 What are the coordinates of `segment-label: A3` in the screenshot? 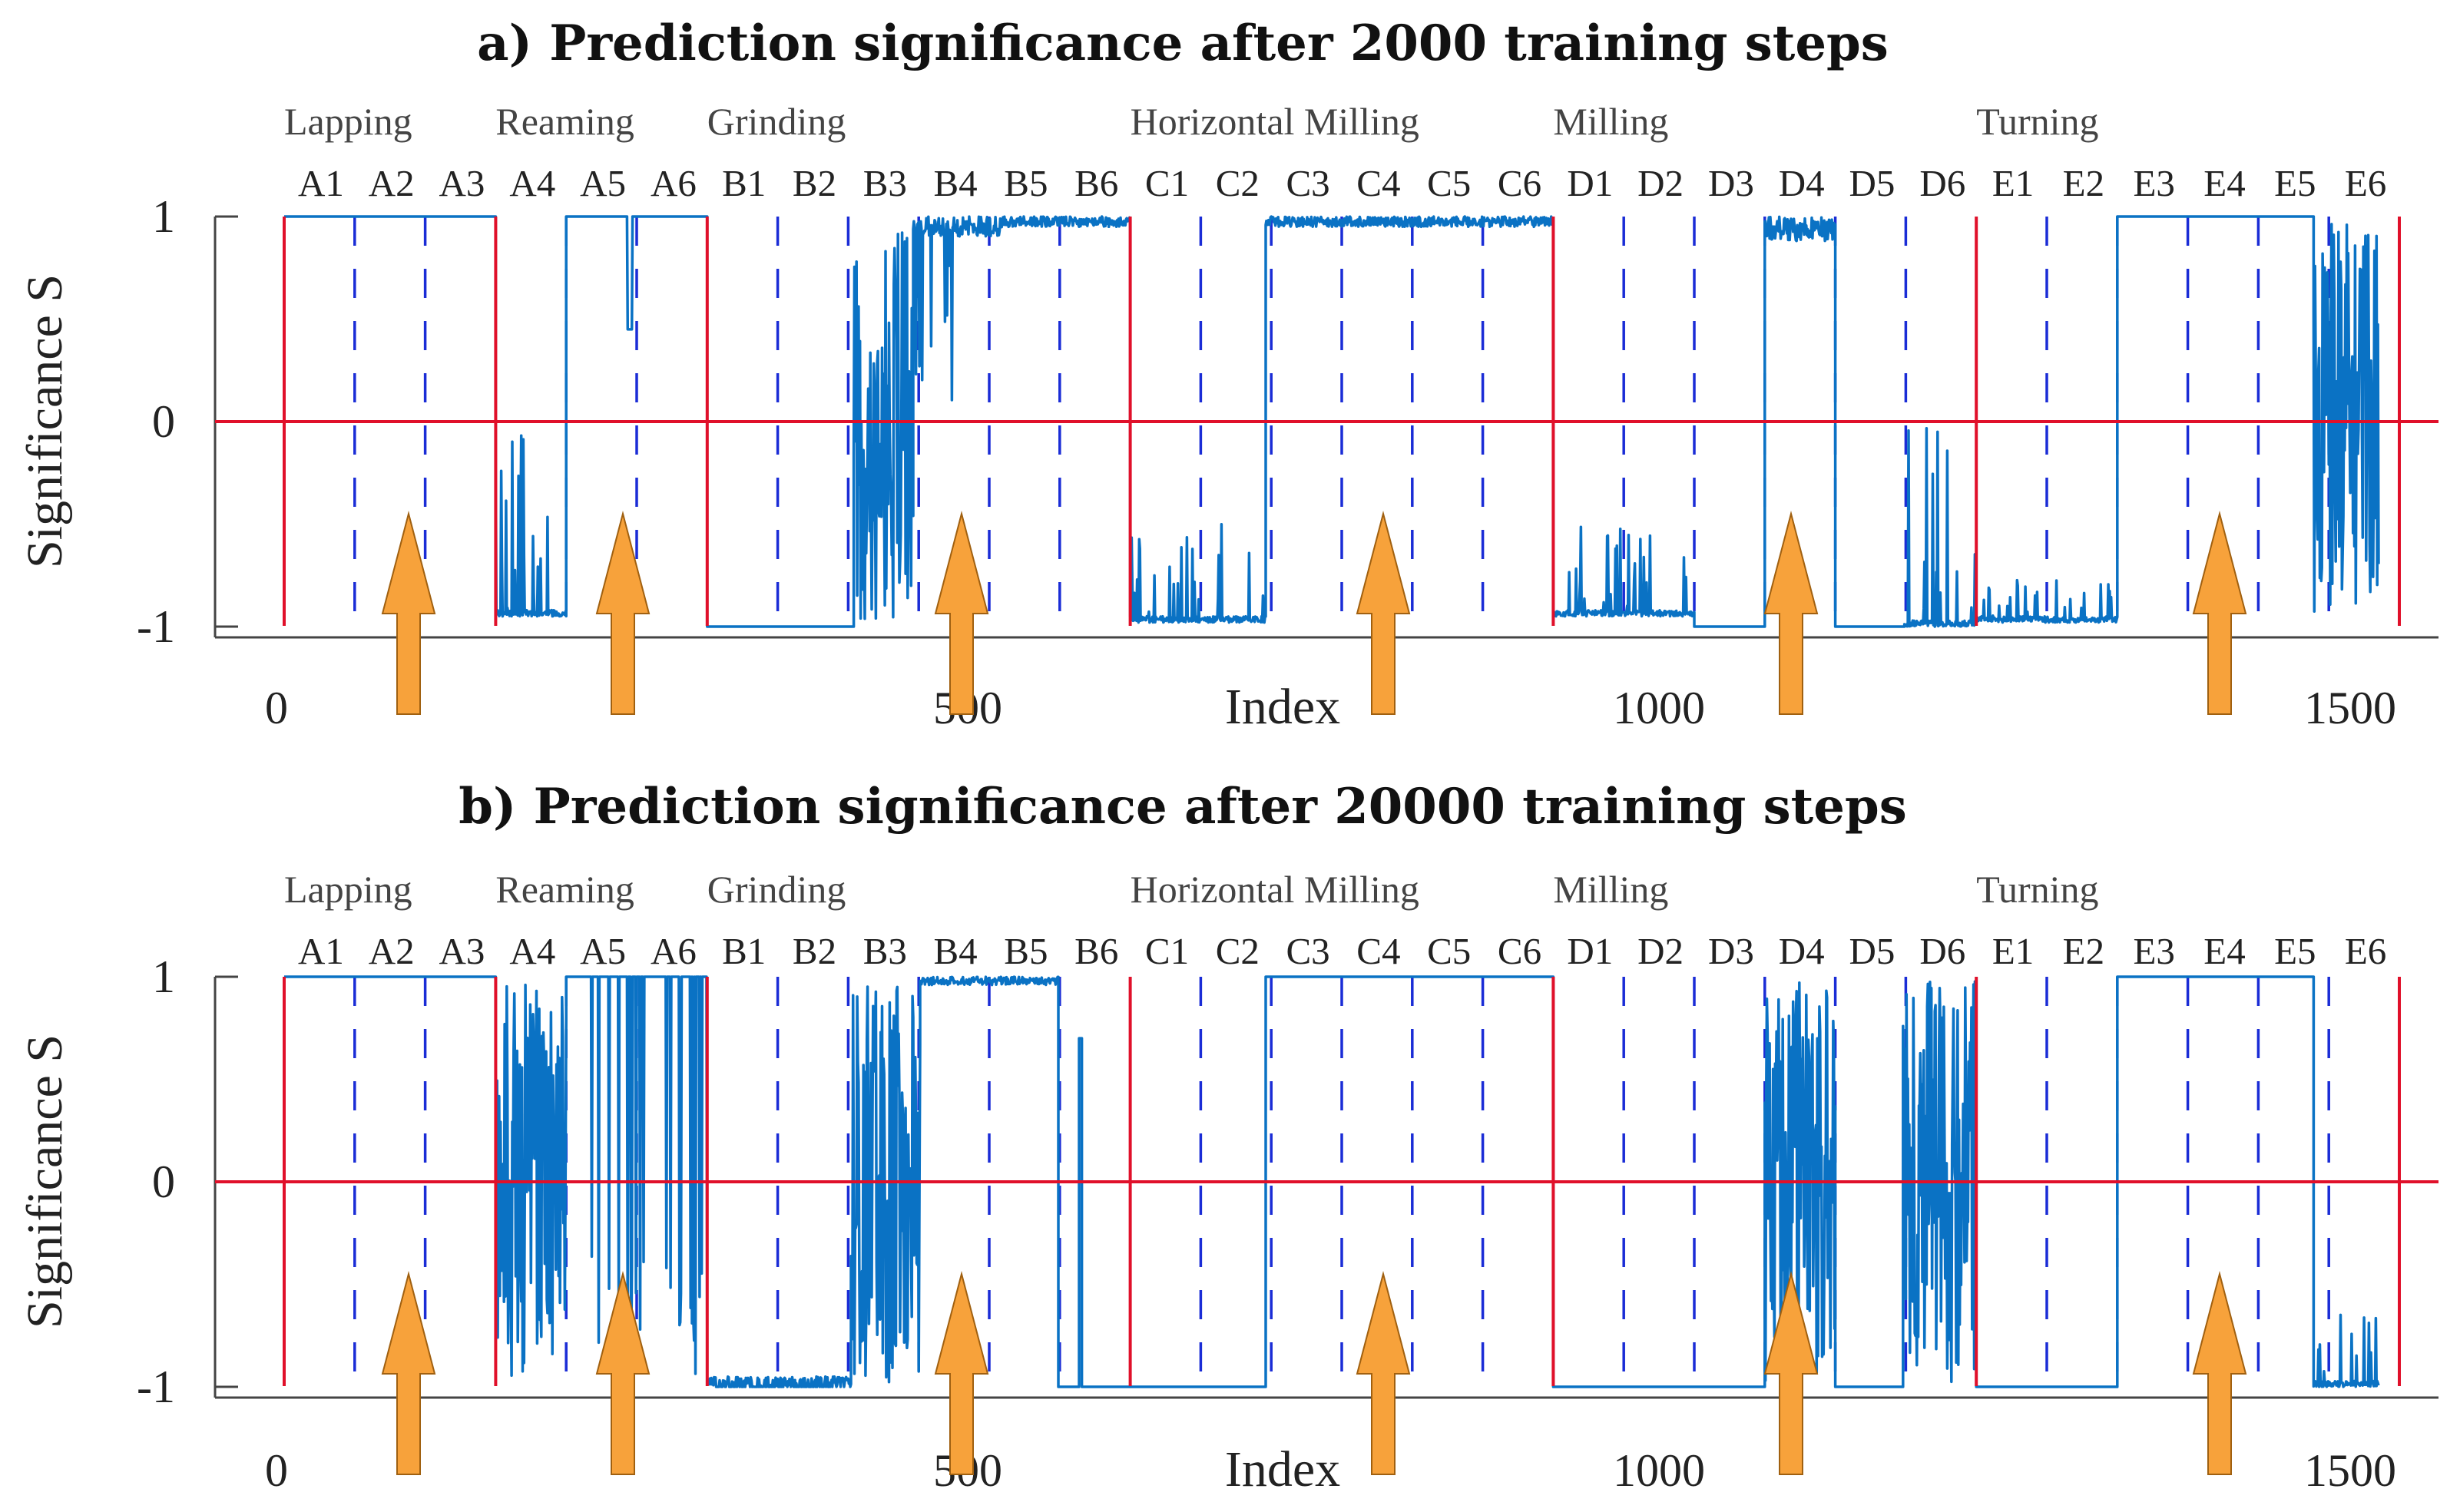 It's located at (462, 951).